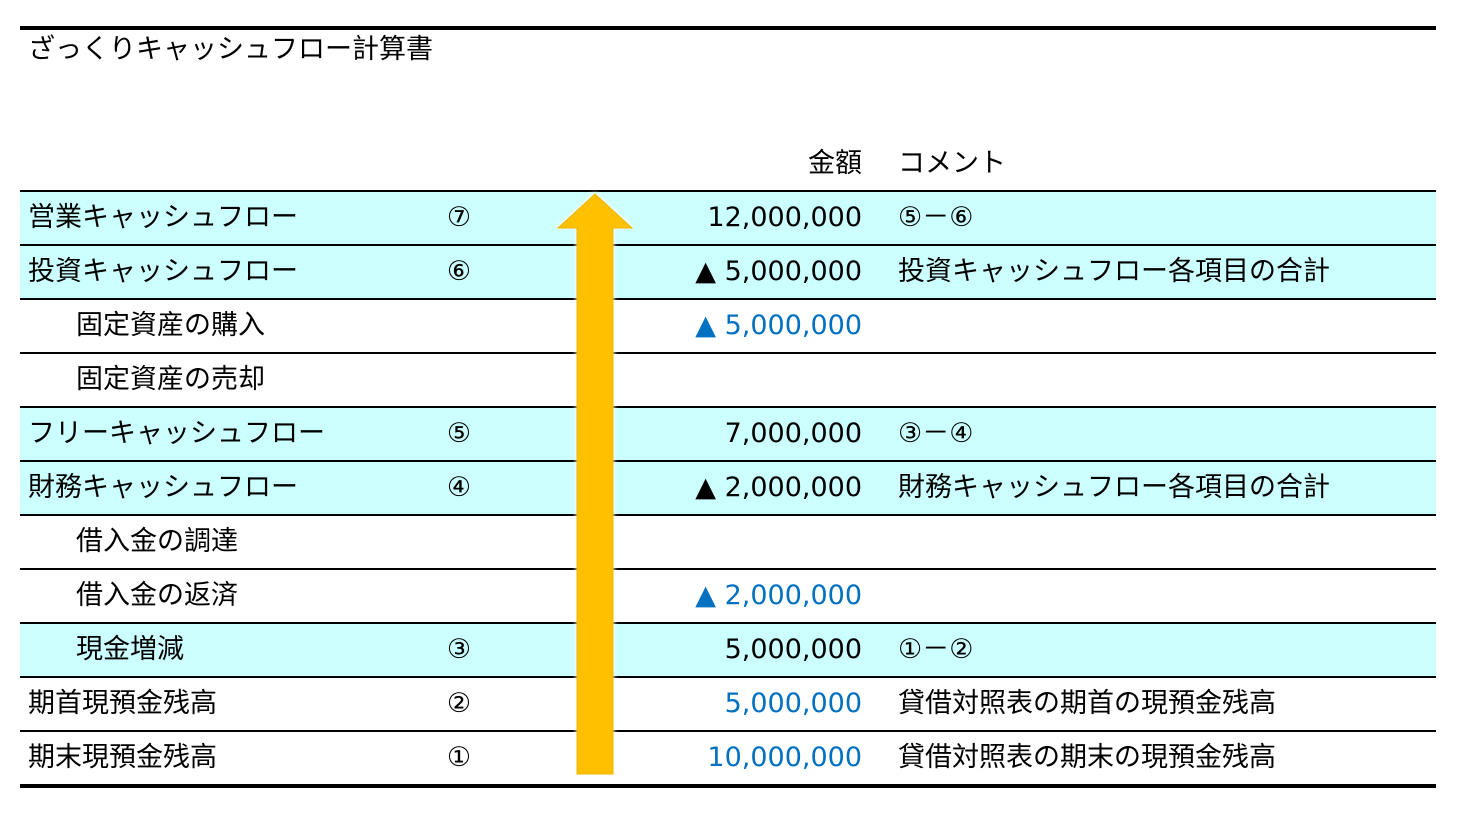  I want to click on row-comment: ①－②, so click(936, 649).